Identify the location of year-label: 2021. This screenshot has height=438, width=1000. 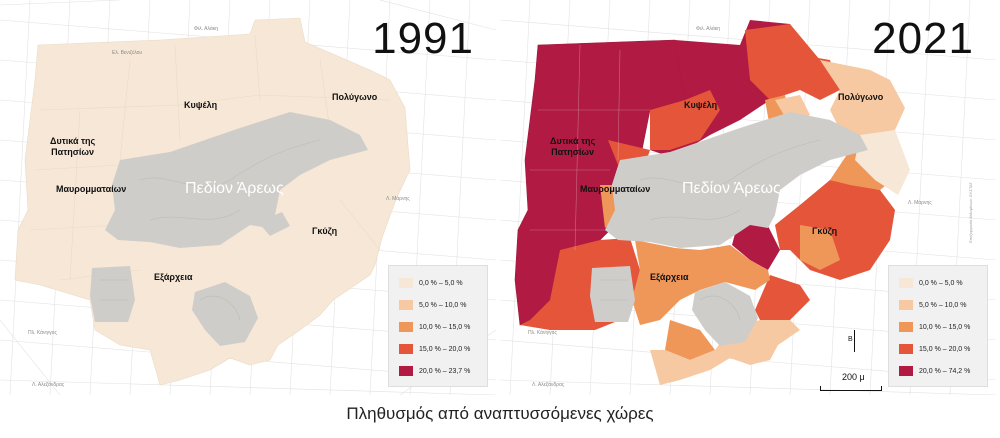
(923, 38).